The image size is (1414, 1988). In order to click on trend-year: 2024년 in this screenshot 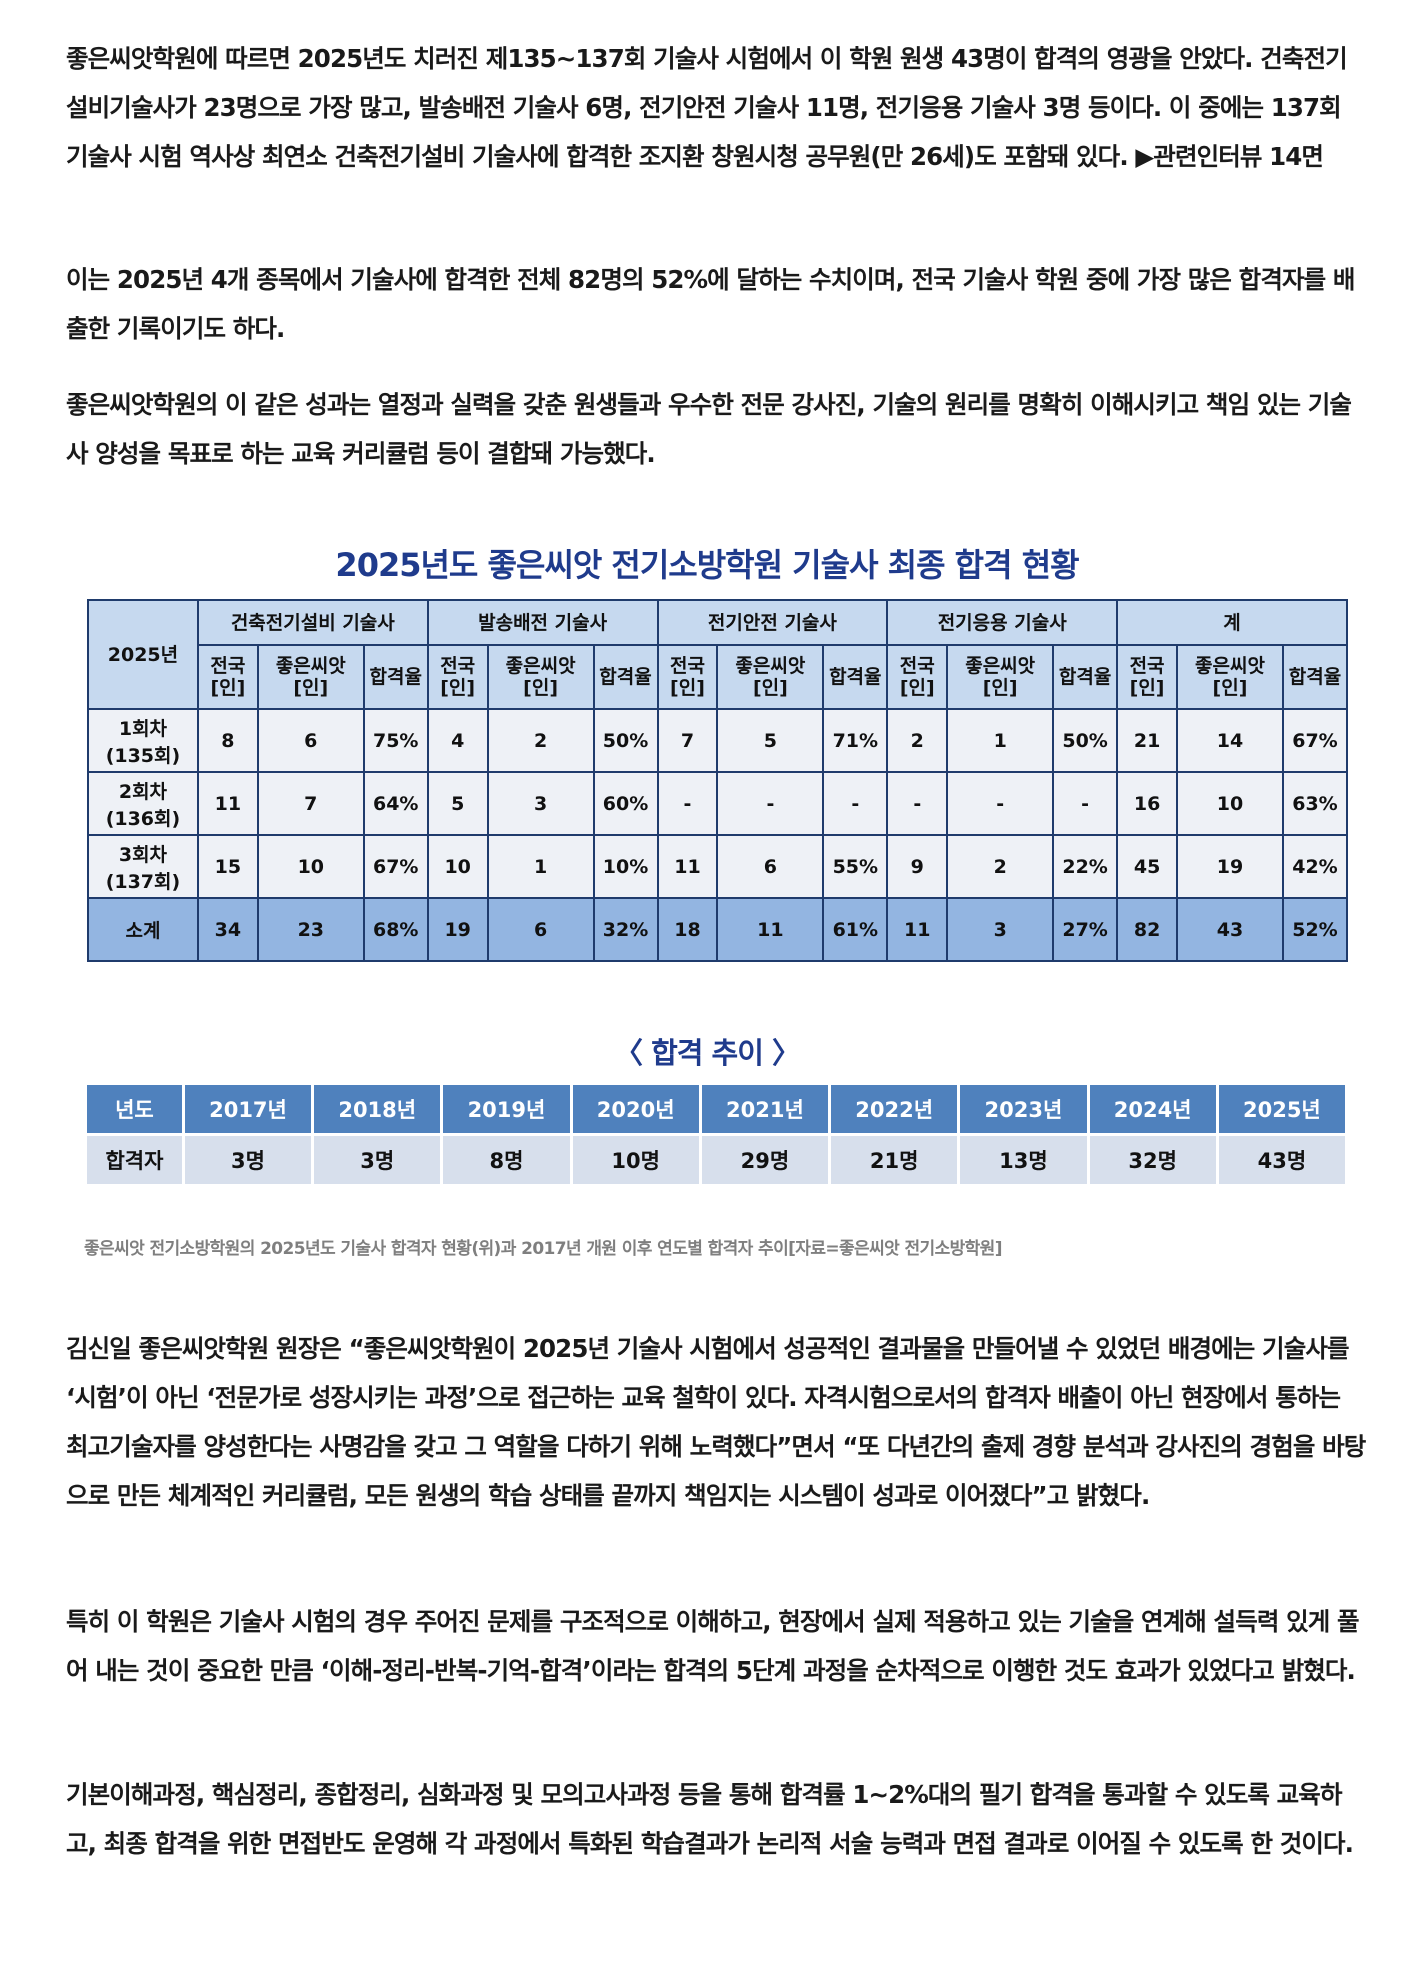, I will do `click(1152, 1109)`.